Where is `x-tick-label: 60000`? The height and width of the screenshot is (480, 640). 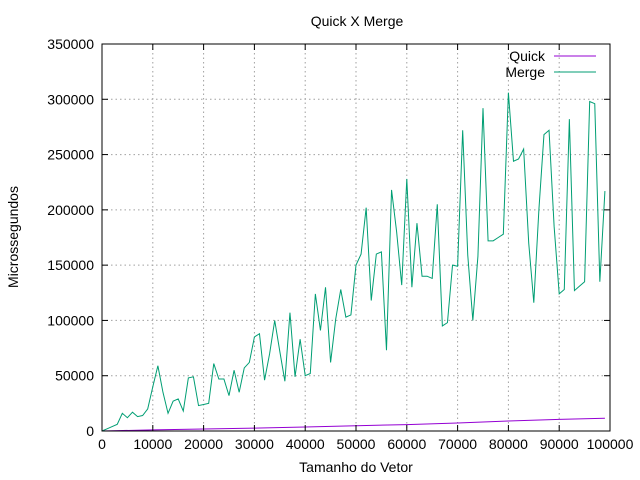
x-tick-label: 60000 is located at coordinates (406, 444).